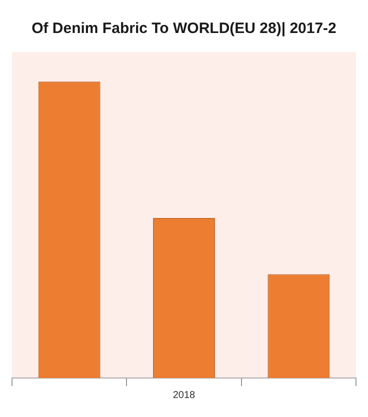  Describe the element at coordinates (184, 395) in the screenshot. I see `x-tick-label: 2018` at that location.